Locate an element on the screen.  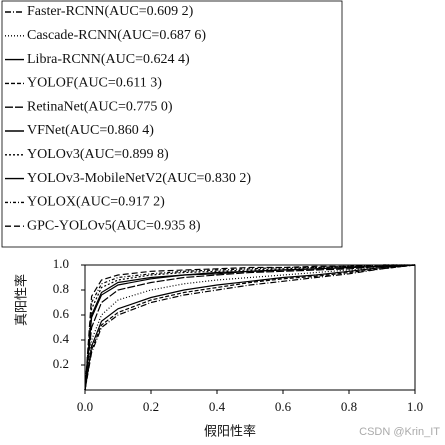
legend-label: YOLOX(AUC=0.917 2) is located at coordinates (96, 202).